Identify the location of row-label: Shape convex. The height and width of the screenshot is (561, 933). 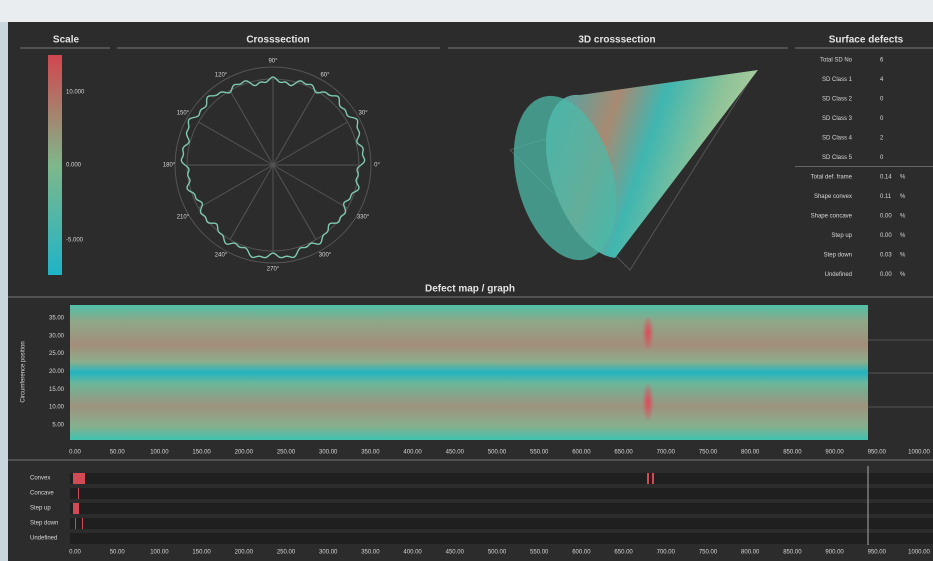
(833, 197).